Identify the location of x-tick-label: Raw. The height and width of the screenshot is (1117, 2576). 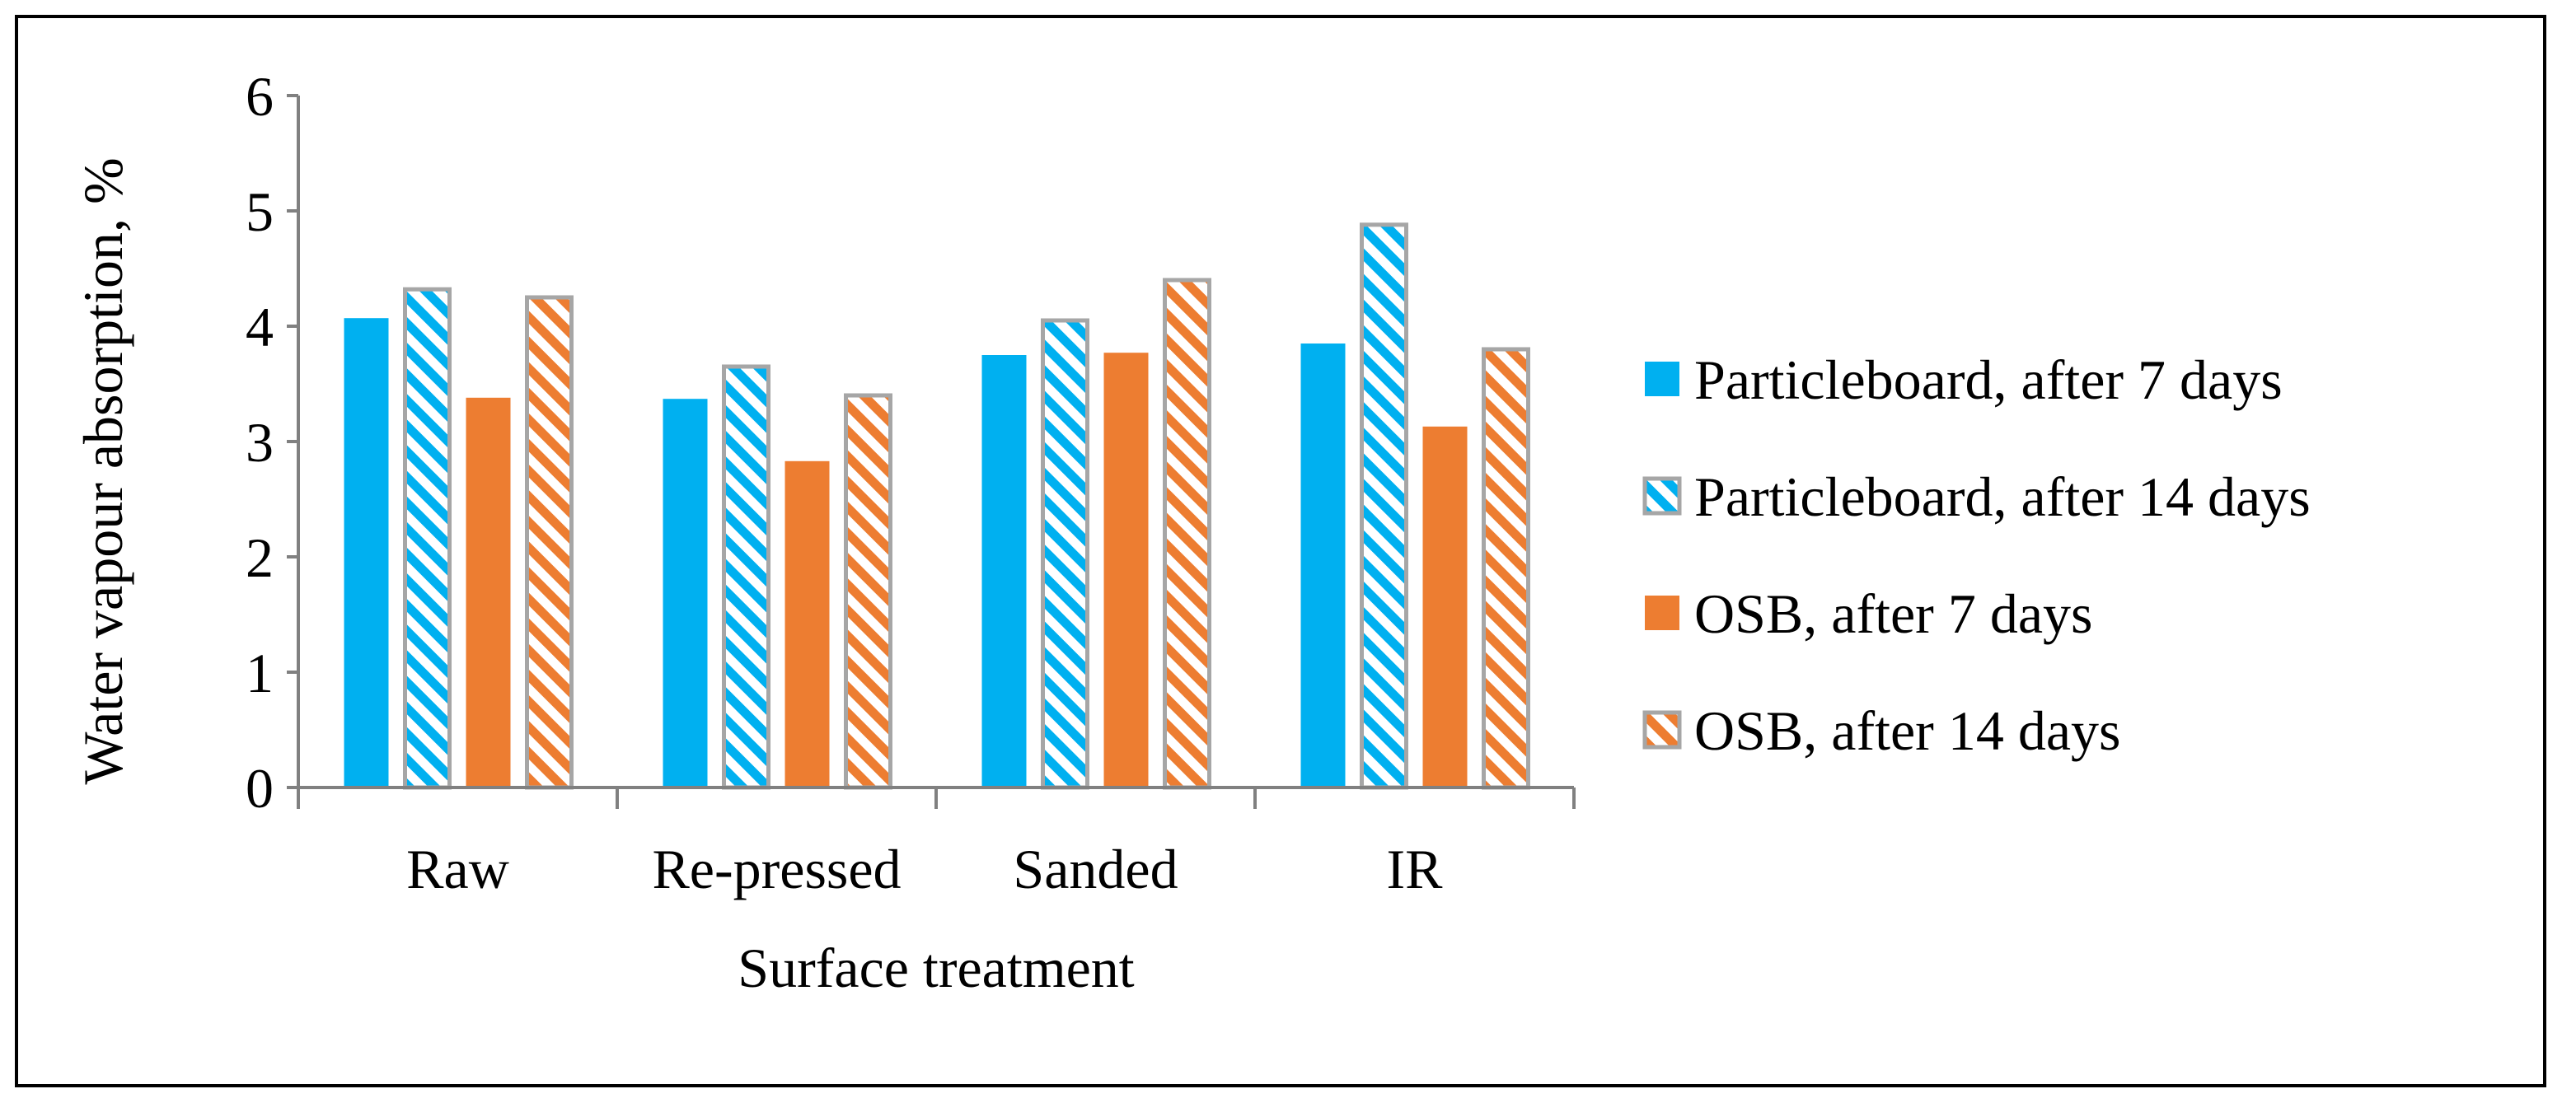
(457, 869).